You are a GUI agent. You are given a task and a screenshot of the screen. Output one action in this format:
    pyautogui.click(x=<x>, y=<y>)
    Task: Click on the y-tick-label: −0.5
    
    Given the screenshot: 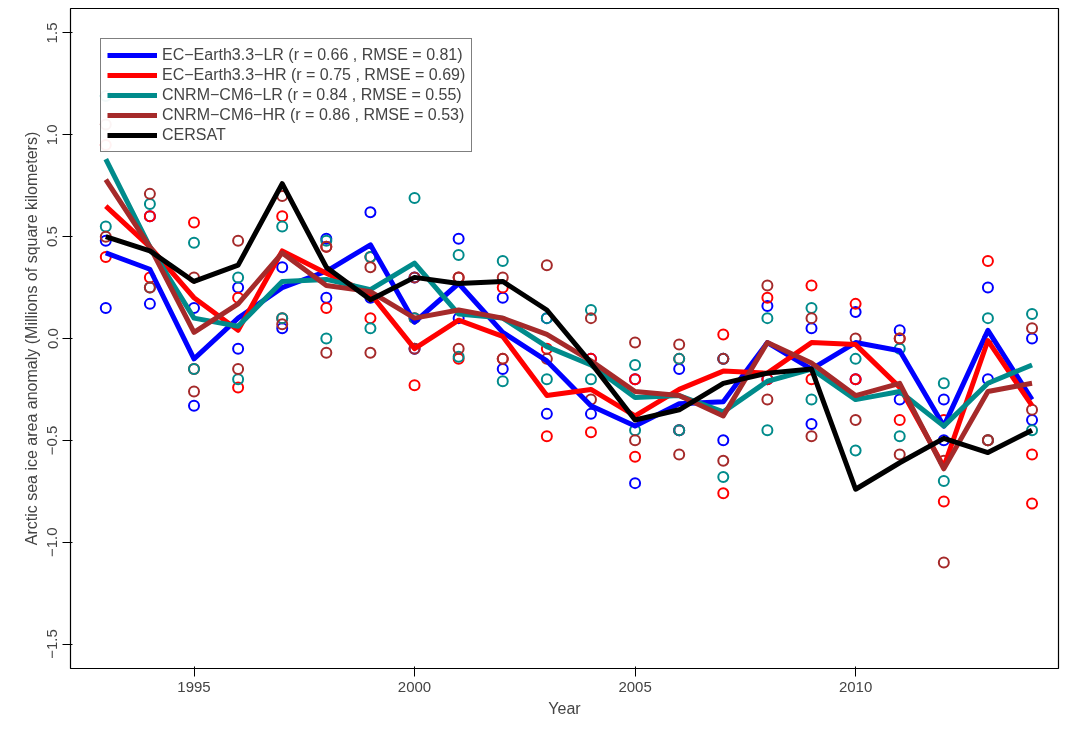 What is the action you would take?
    pyautogui.click(x=52, y=440)
    